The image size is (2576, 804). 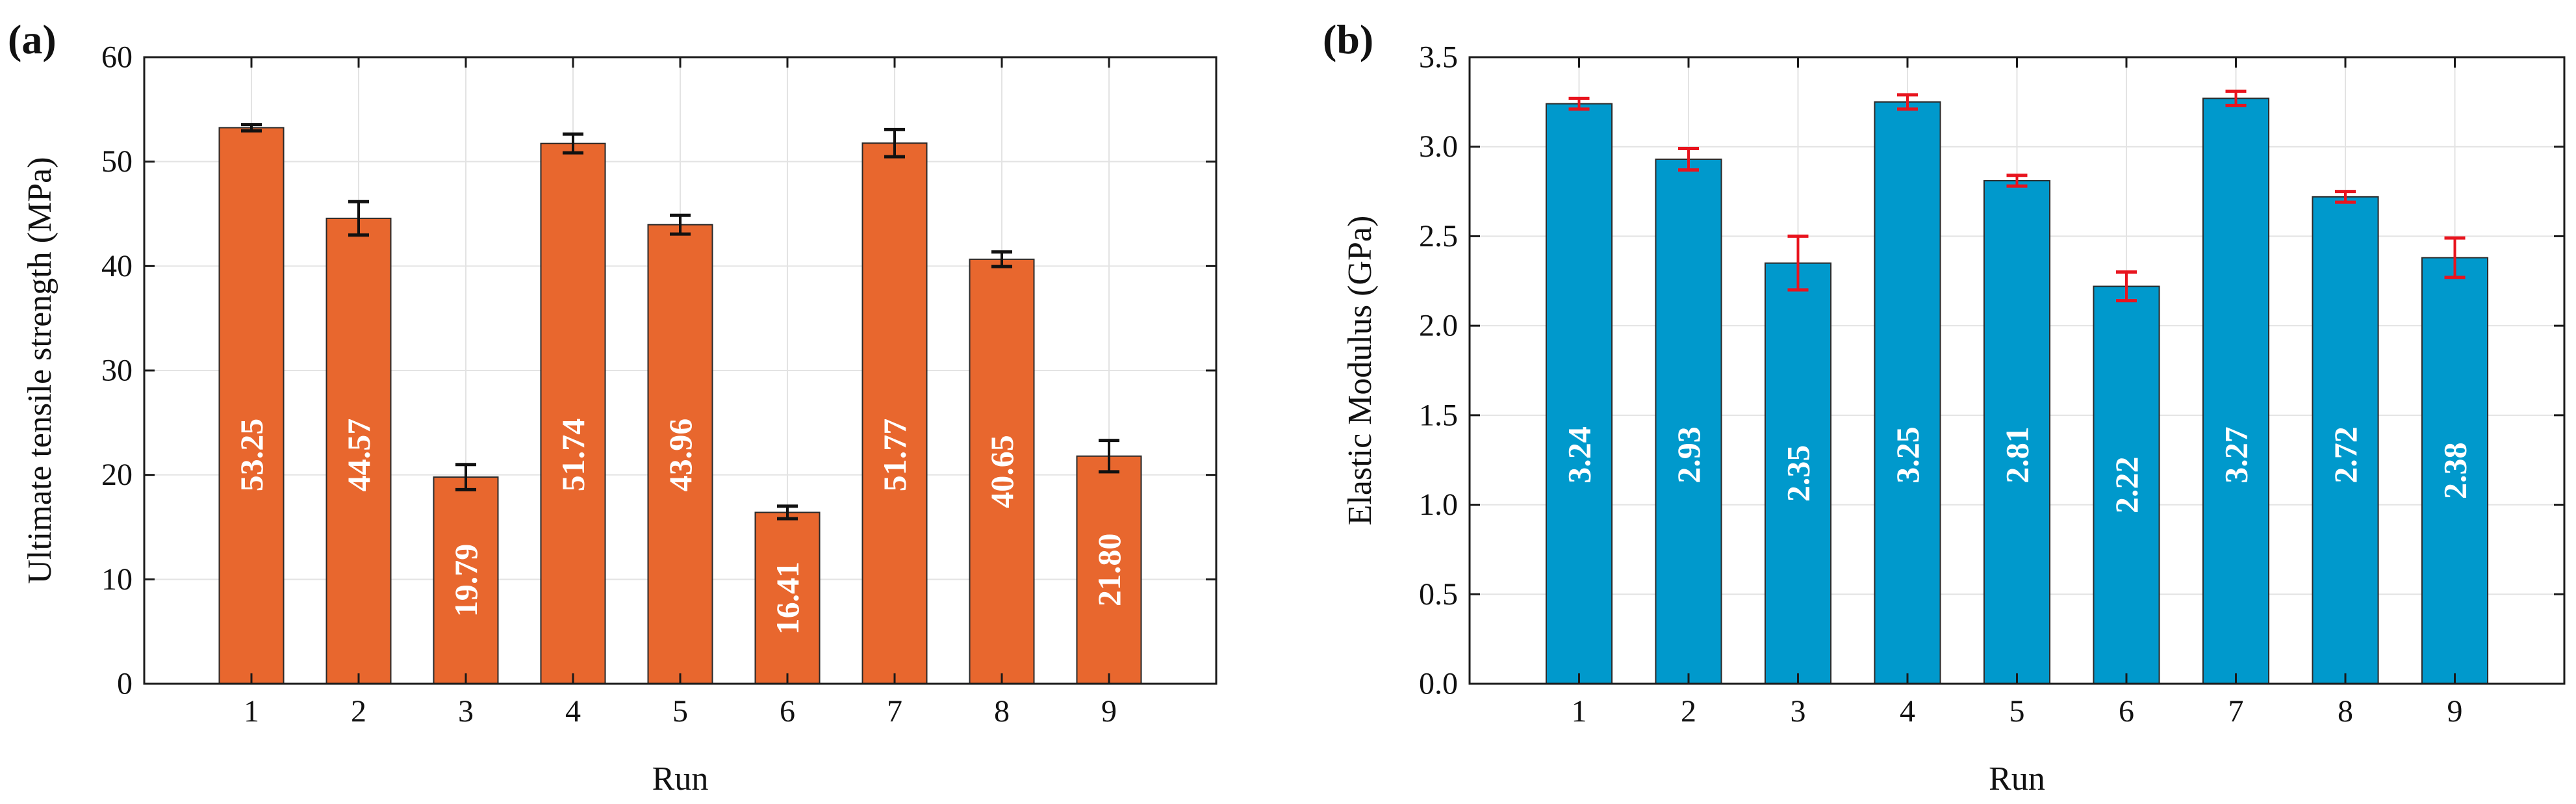 I want to click on y-tick-label: 60, so click(x=117, y=57).